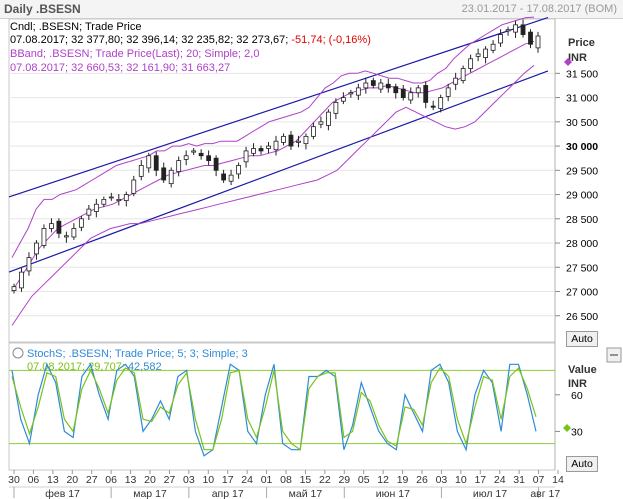  I want to click on x-day-tick-label: 01, so click(267, 480).